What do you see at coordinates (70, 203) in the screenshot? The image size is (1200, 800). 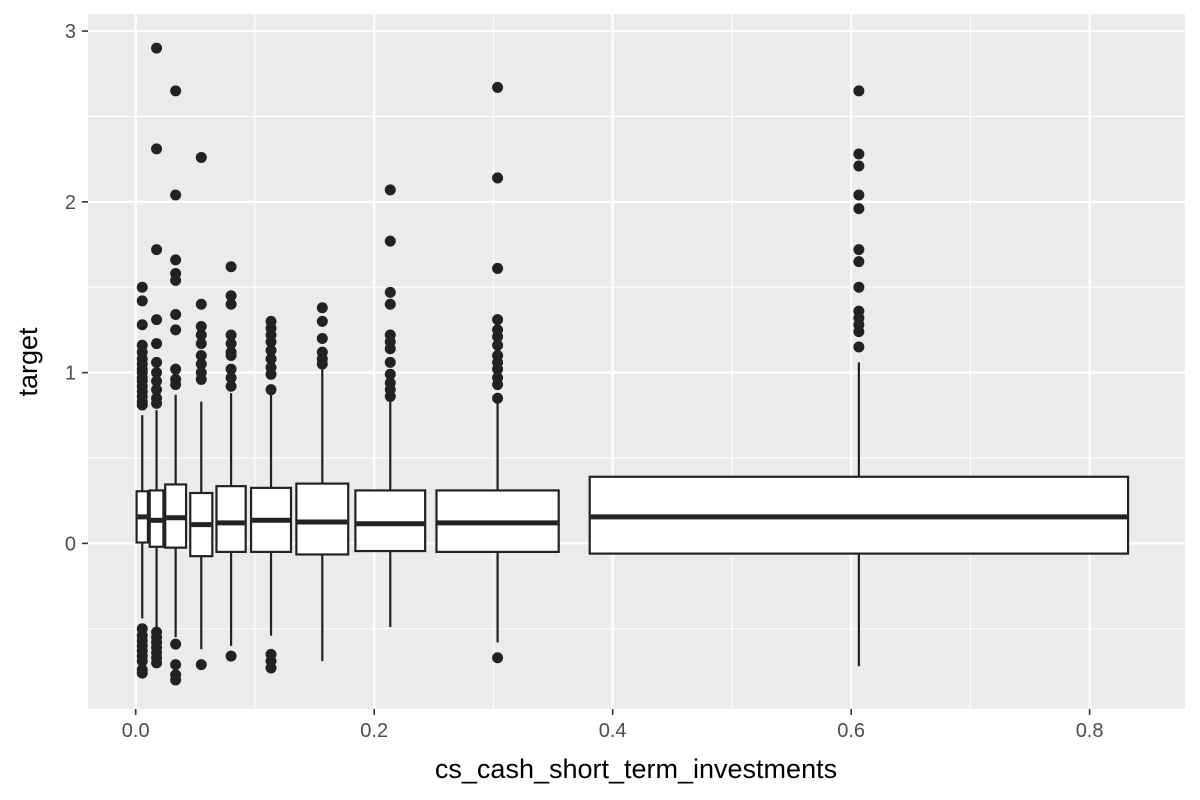 I see `y-tick-label: 2` at bounding box center [70, 203].